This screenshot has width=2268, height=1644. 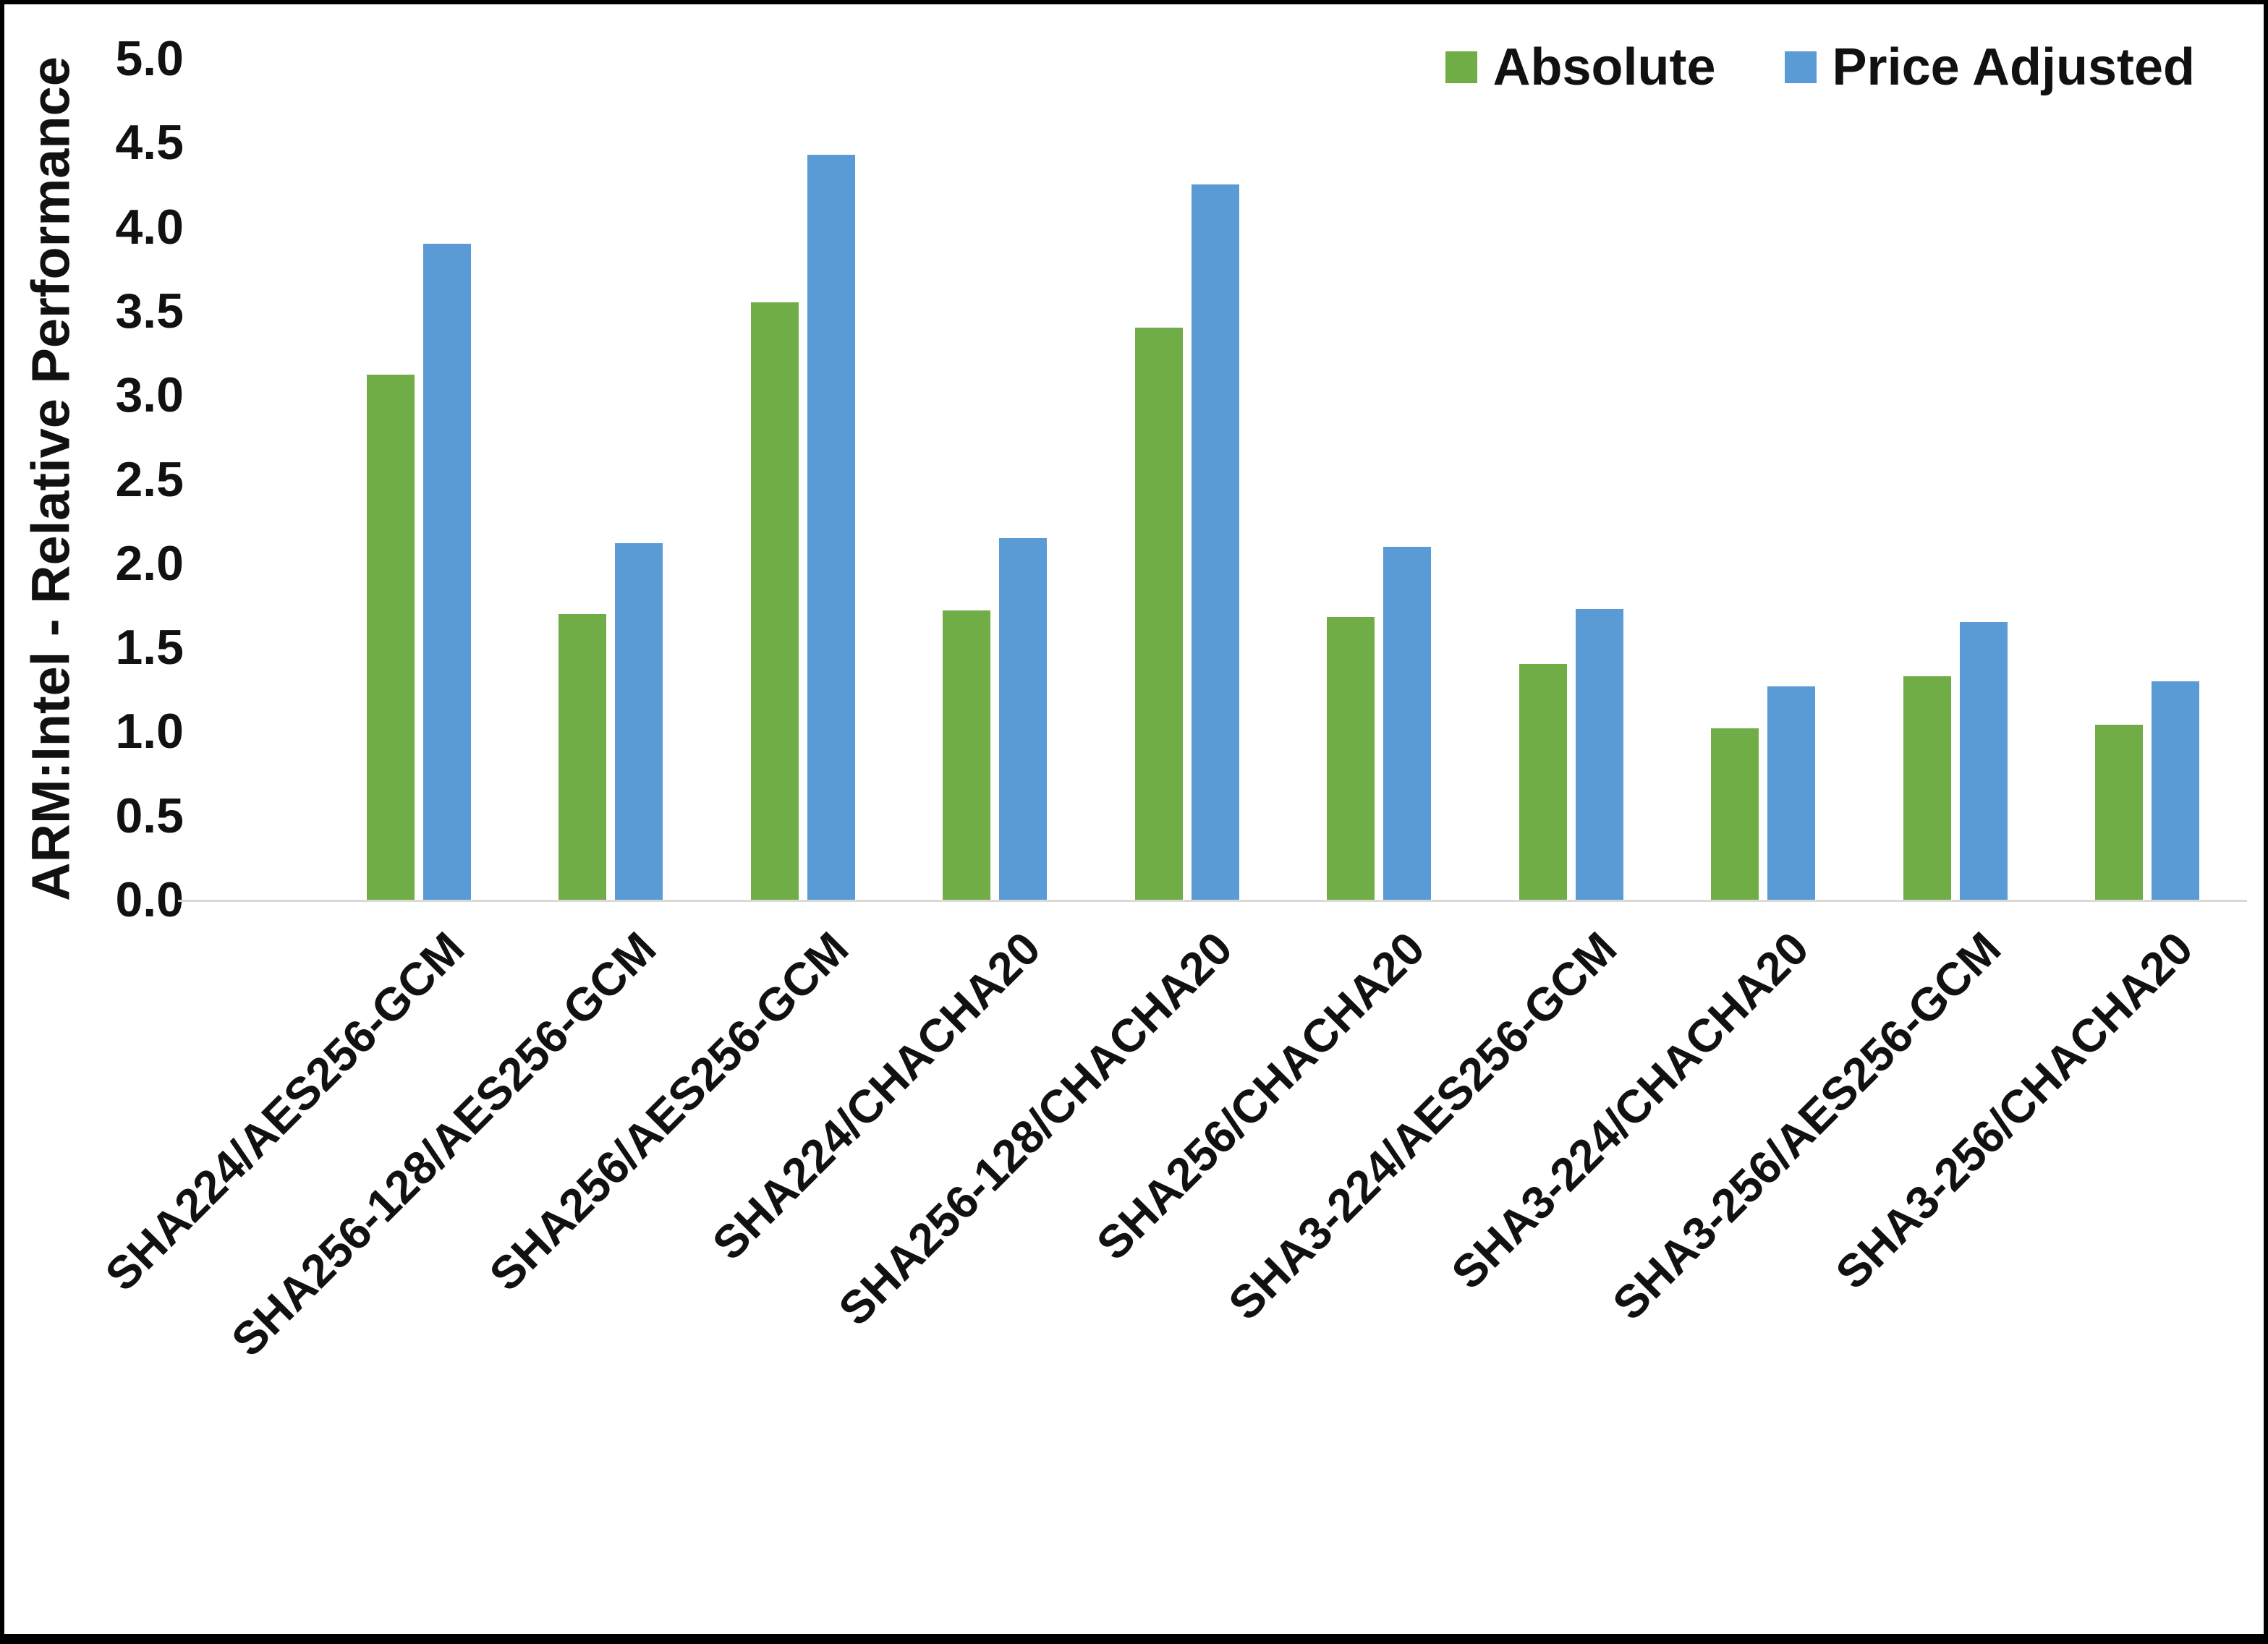 I want to click on legend-item-price-adjusted: Price Adjusted, so click(x=1989, y=67).